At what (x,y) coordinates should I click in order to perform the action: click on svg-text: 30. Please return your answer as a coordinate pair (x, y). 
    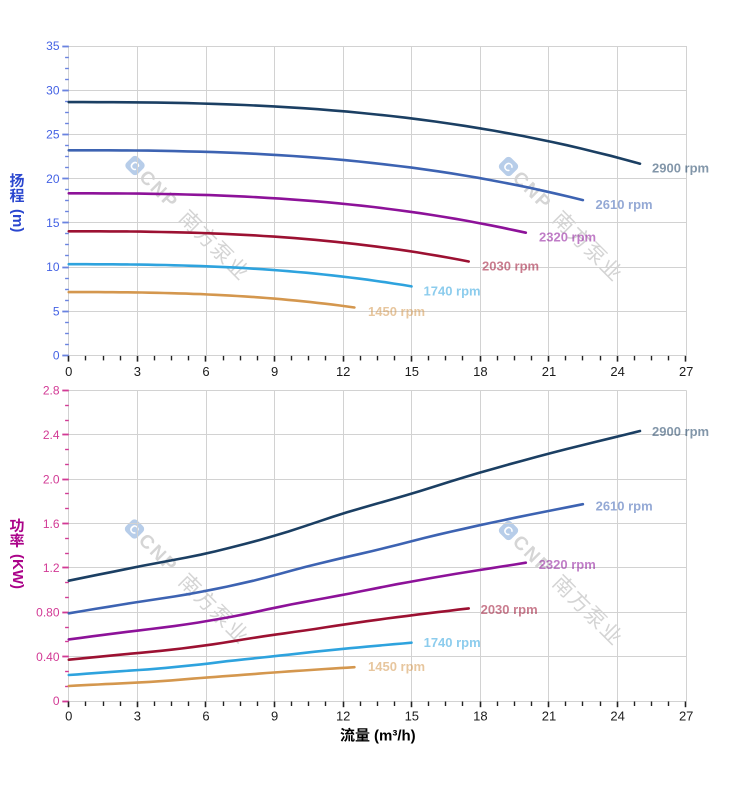
    Looking at the image, I should click on (53, 90).